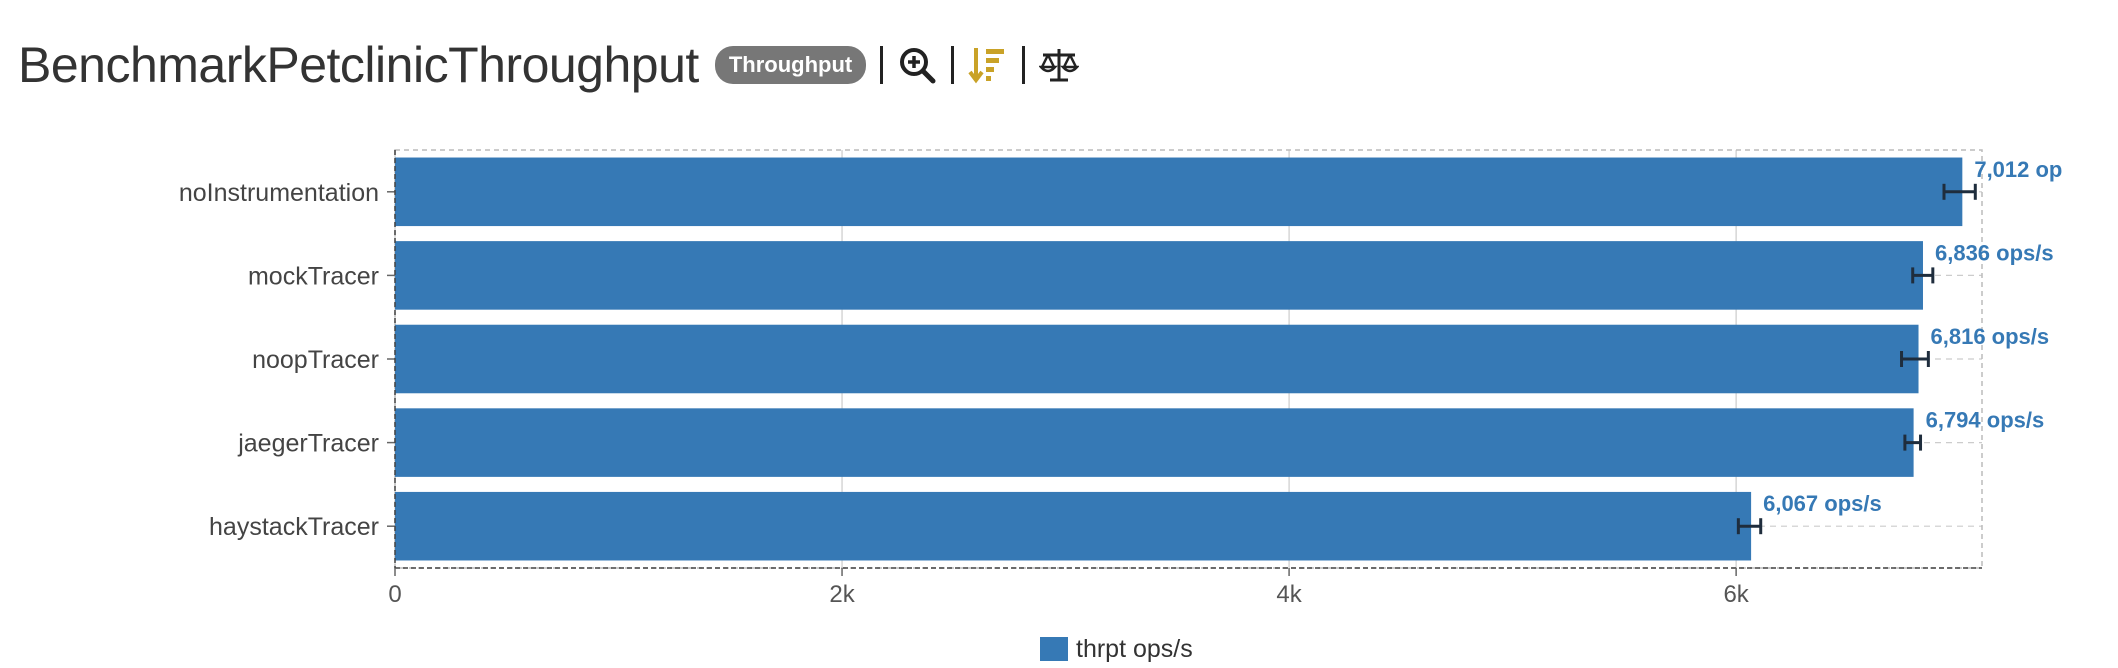  Describe the element at coordinates (1990, 336) in the screenshot. I see `data-label-noopTracer: 6,816 ops/s` at that location.